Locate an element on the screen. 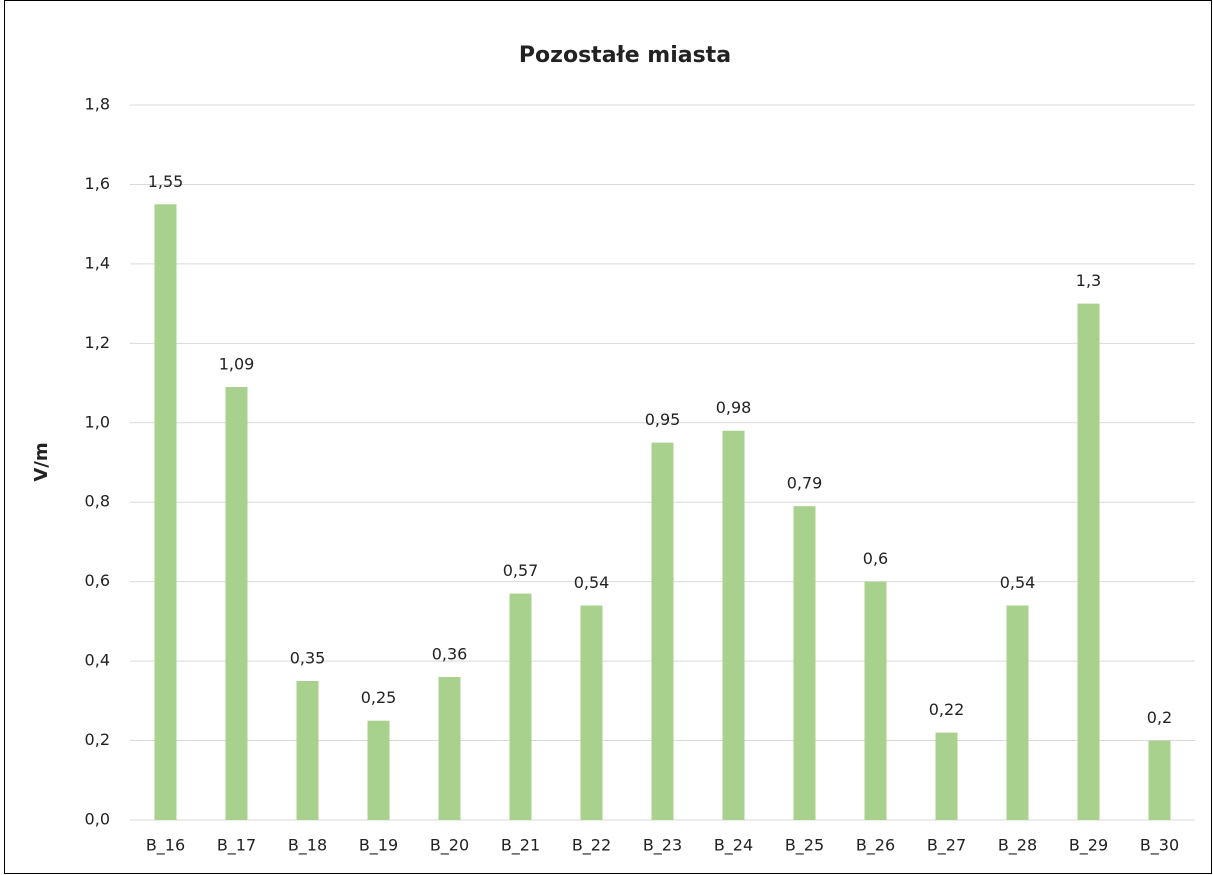 This screenshot has width=1213, height=875. data-label: 0,95 is located at coordinates (663, 419).